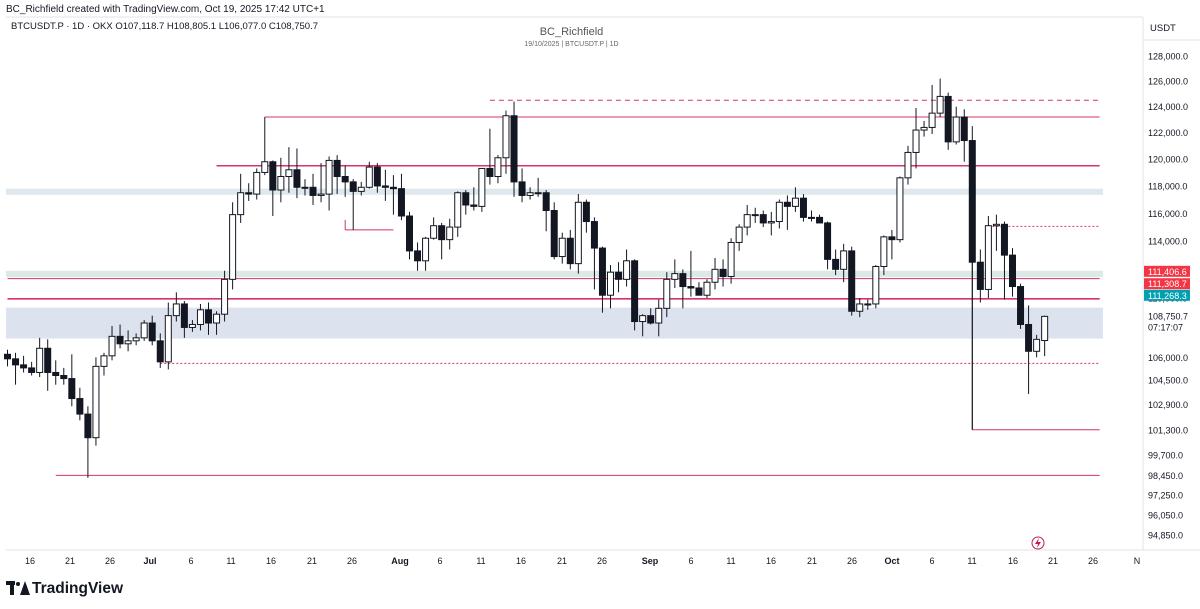 The height and width of the screenshot is (609, 1200). Describe the element at coordinates (1168, 316) in the screenshot. I see `last-price-label: 108,750.7` at that location.